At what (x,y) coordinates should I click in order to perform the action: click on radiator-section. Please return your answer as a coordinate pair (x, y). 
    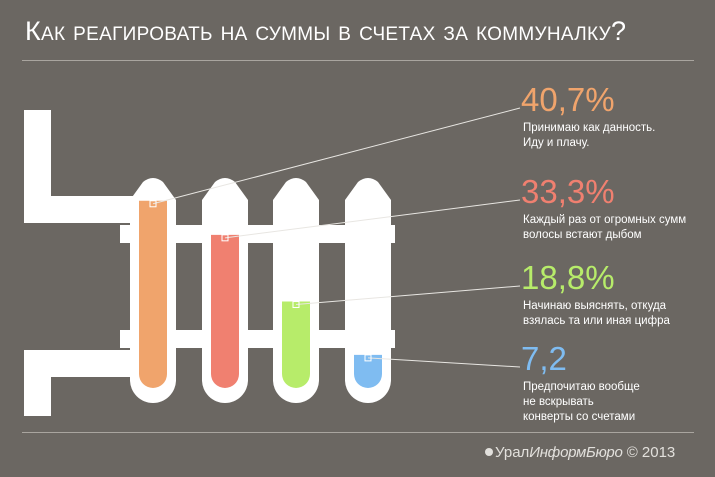
    Looking at the image, I should click on (368, 290).